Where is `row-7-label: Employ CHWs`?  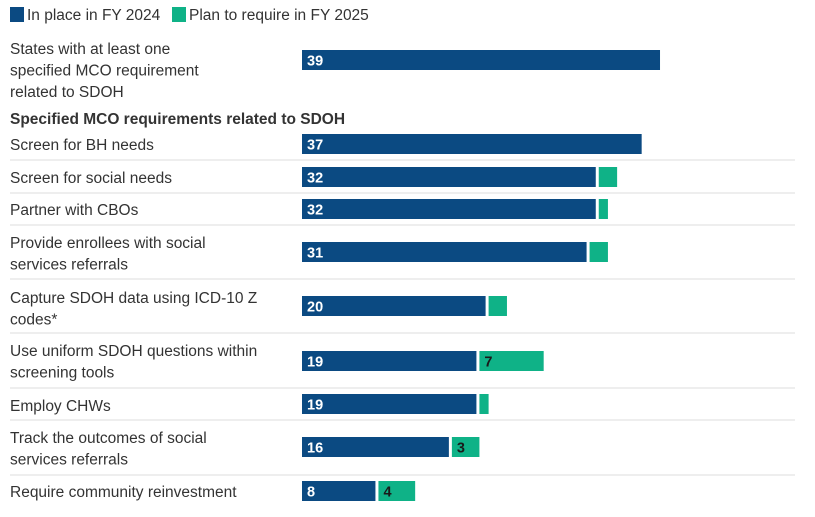
row-7-label: Employ CHWs is located at coordinates (60, 406).